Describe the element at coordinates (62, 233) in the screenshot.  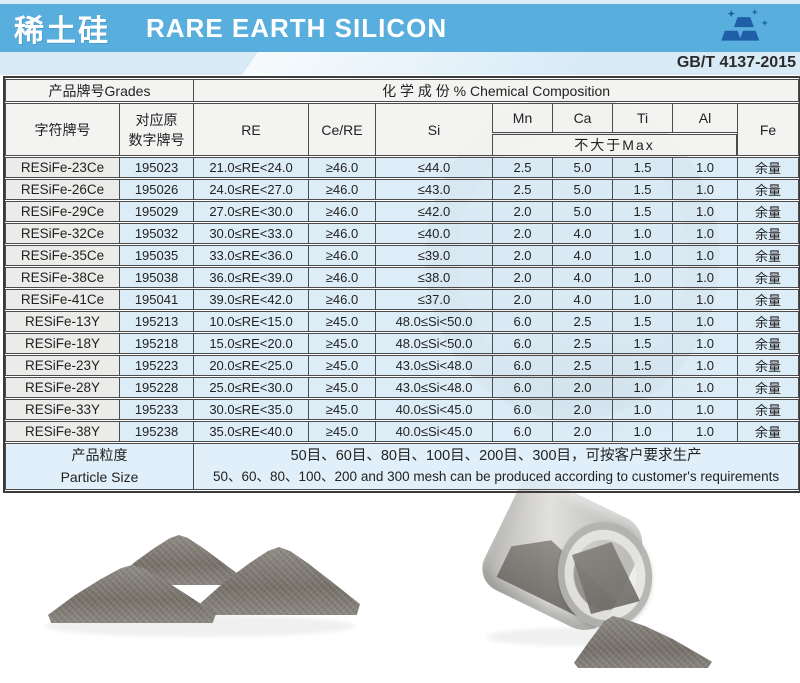
I see `cell-grade: RESiFe-32Ce` at that location.